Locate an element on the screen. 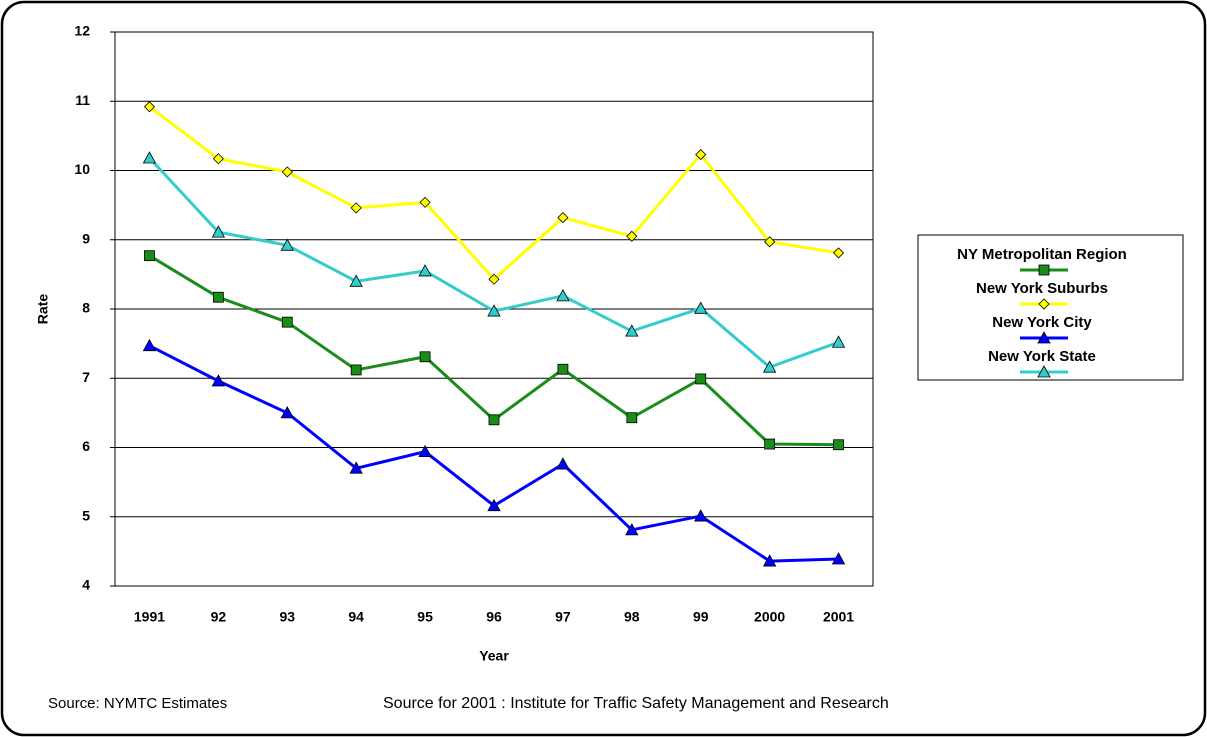 This screenshot has height=737, width=1207. x-tick-label: 94 is located at coordinates (356, 617).